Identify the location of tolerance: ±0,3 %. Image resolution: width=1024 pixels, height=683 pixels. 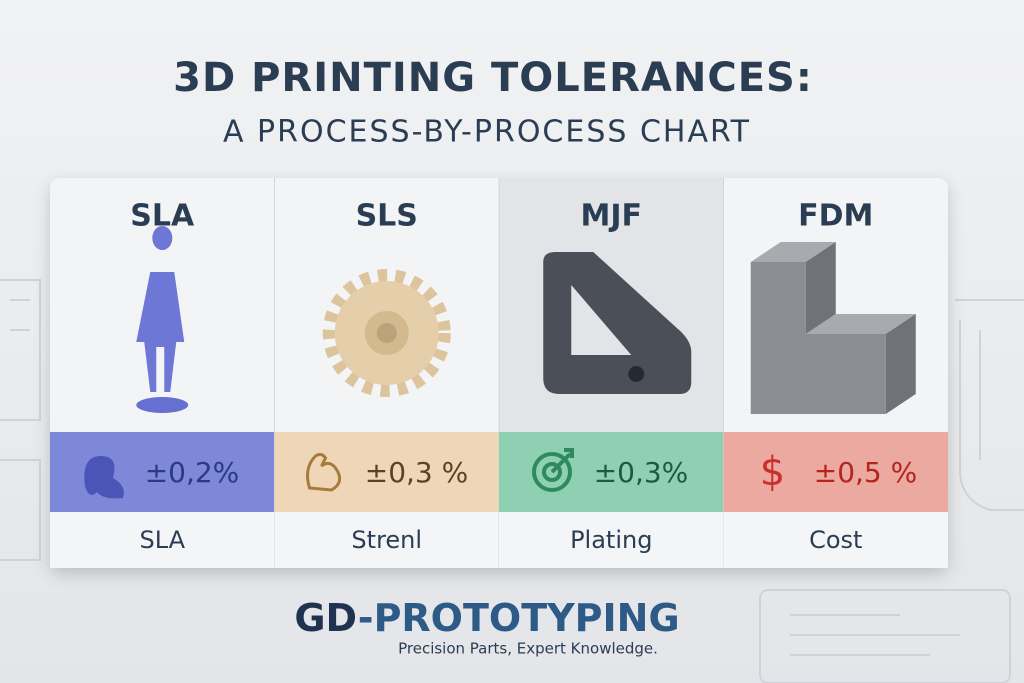
(417, 472).